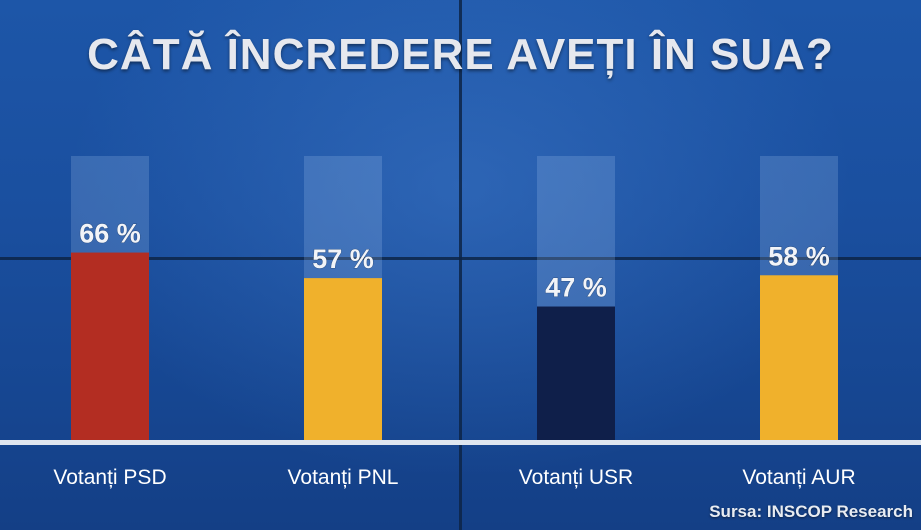 The width and height of the screenshot is (921, 530). I want to click on category-label: Votanți USR, so click(576, 477).